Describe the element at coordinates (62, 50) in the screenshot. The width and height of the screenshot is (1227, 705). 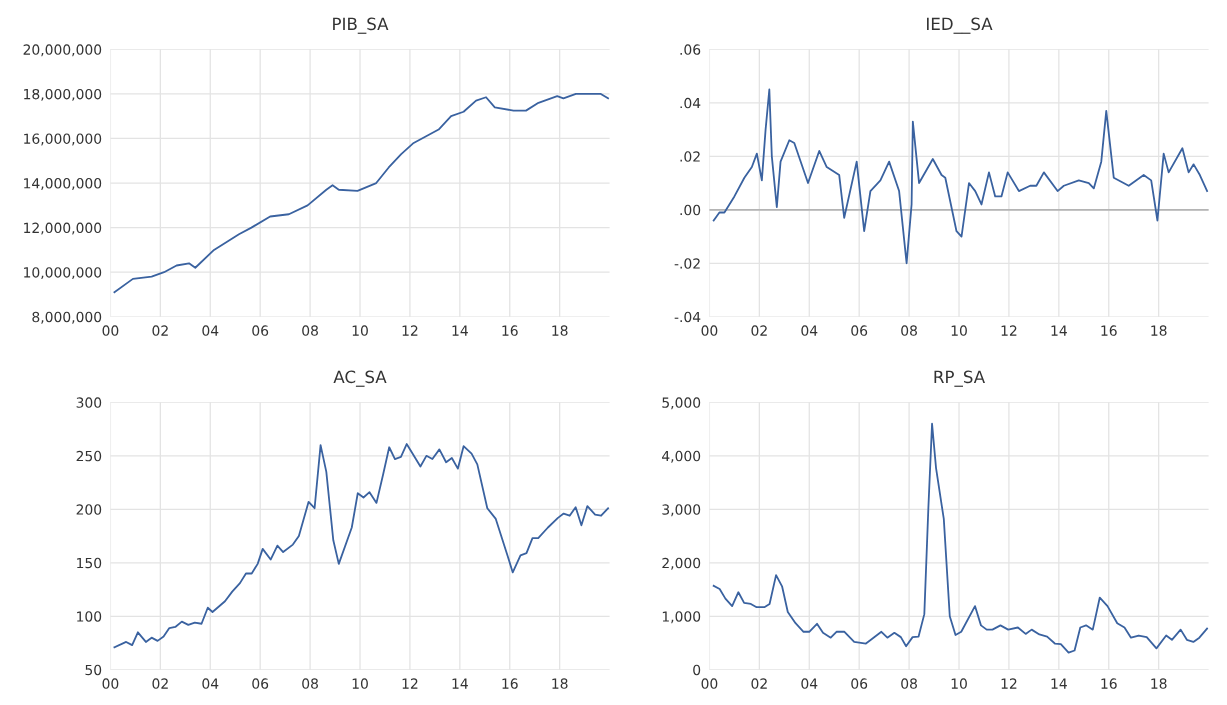
I see `y-tick-label: 20,000,000` at that location.